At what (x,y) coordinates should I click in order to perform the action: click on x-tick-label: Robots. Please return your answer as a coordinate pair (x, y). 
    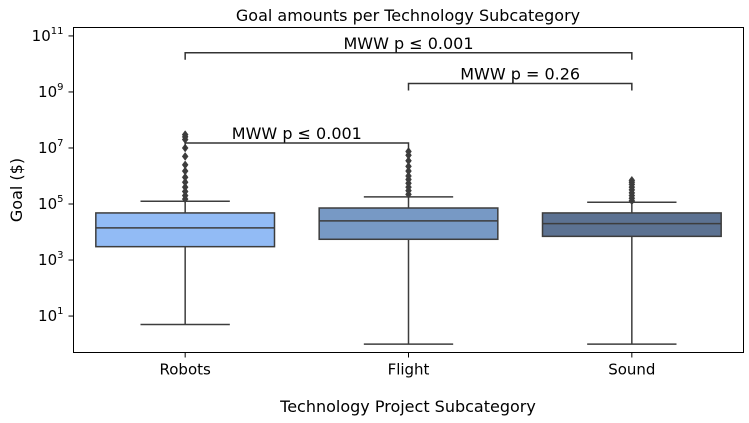
    Looking at the image, I should click on (186, 370).